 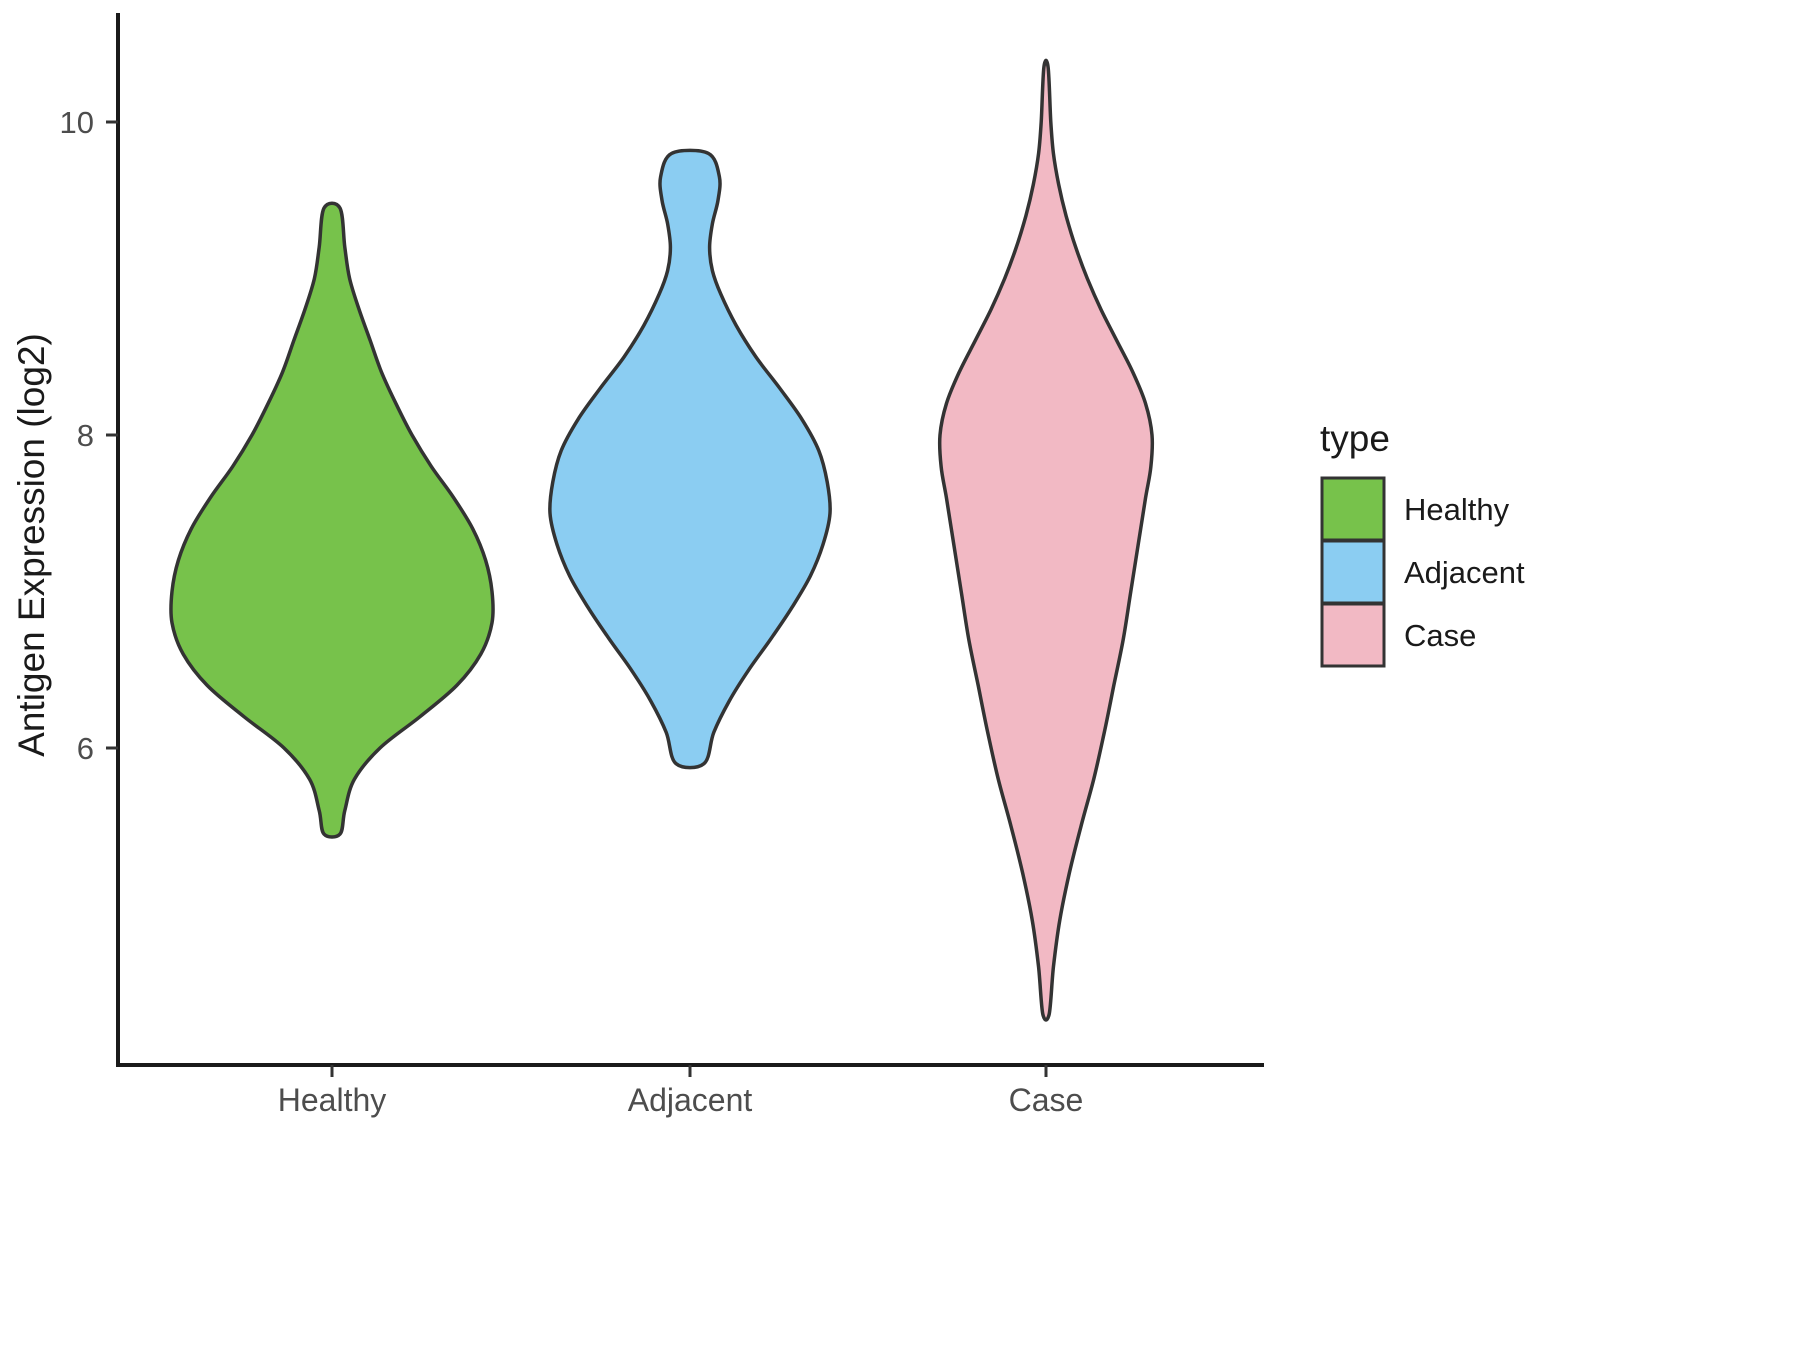 What do you see at coordinates (85, 435) in the screenshot?
I see `y-tick-label: 8` at bounding box center [85, 435].